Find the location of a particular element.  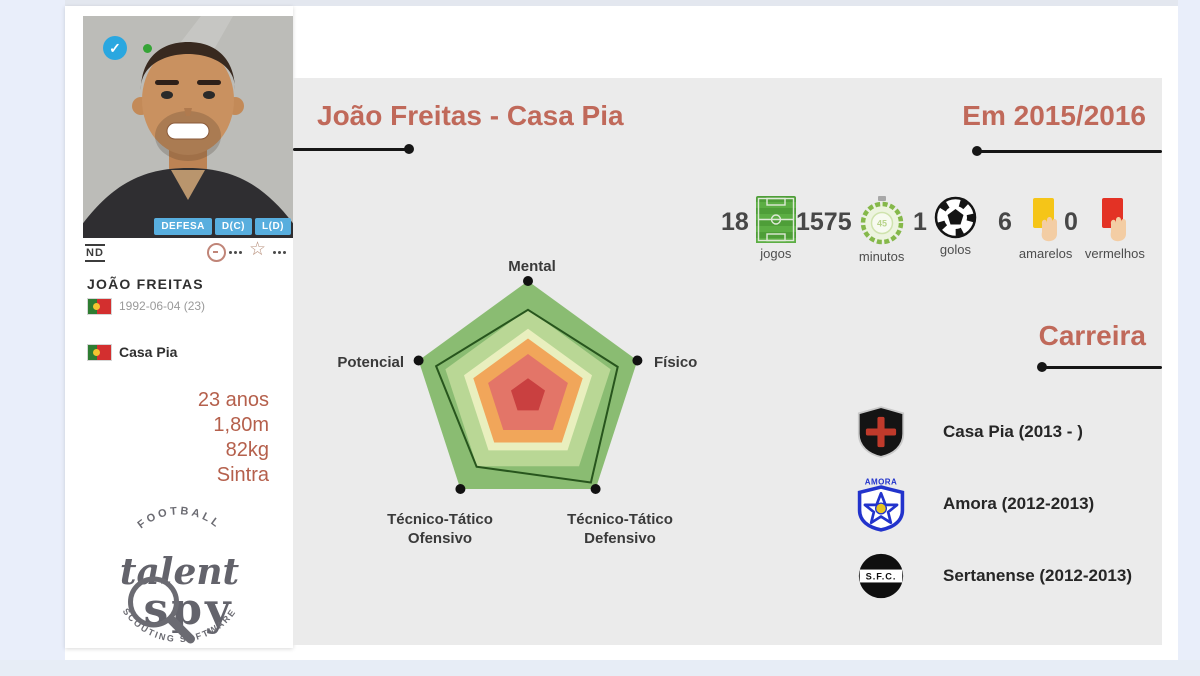

stat-vermelhos-label: vermelhos is located at coordinates (1114, 253).